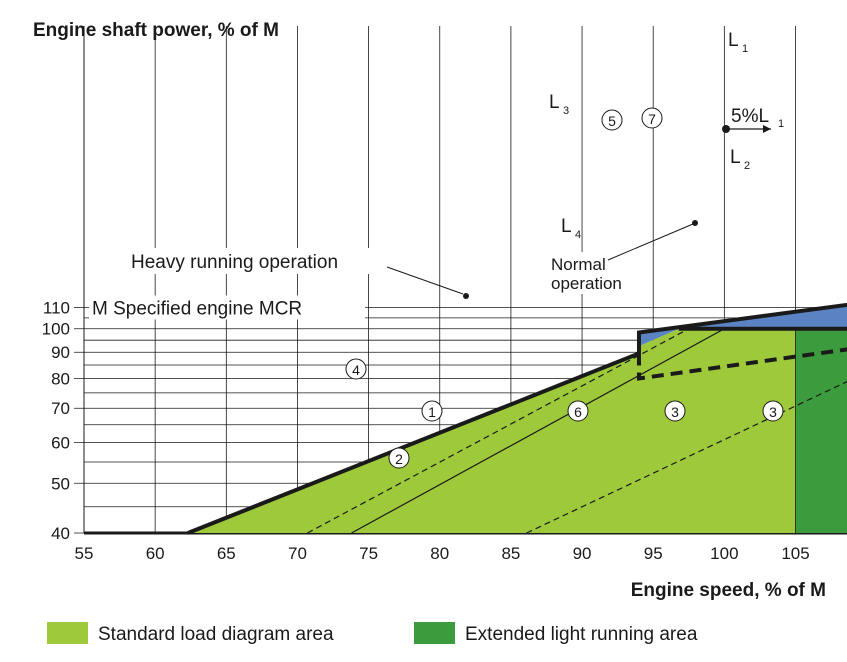  I want to click on layout-area, so click(742, 325).